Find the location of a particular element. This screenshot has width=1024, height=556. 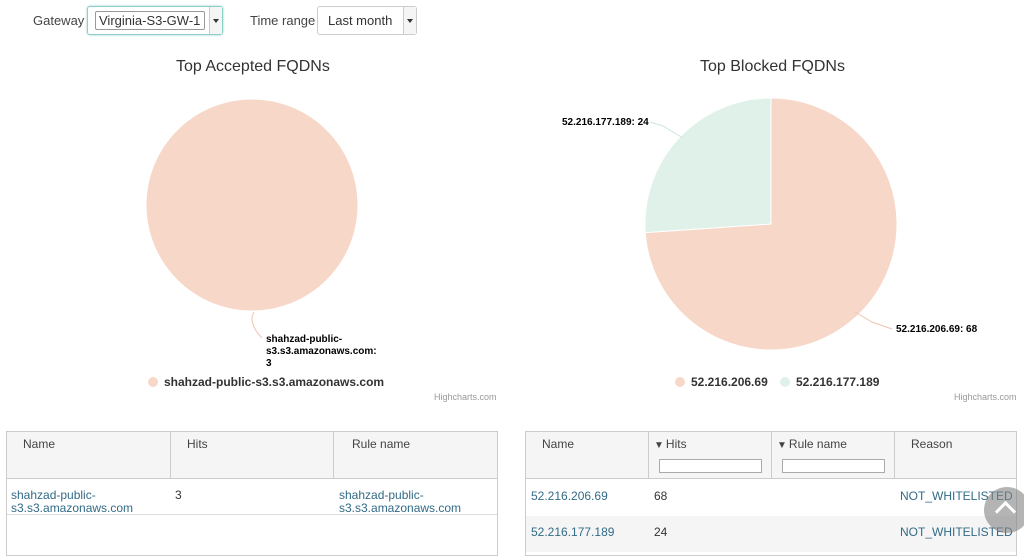

legend-item: shahzad-public-s3.s3.amazonaws.com is located at coordinates (266, 382).